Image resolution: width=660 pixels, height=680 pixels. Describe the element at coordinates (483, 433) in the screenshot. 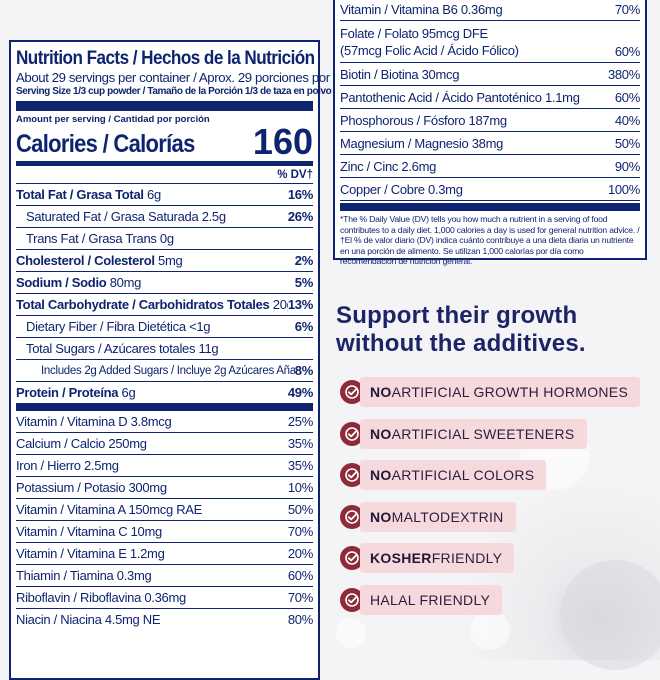

I see `feature-label-text: ARTIFICIAL SWEETENERS` at that location.